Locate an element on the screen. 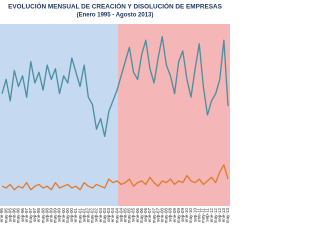  x-tick-label: may-04 is located at coordinates (116, 216).